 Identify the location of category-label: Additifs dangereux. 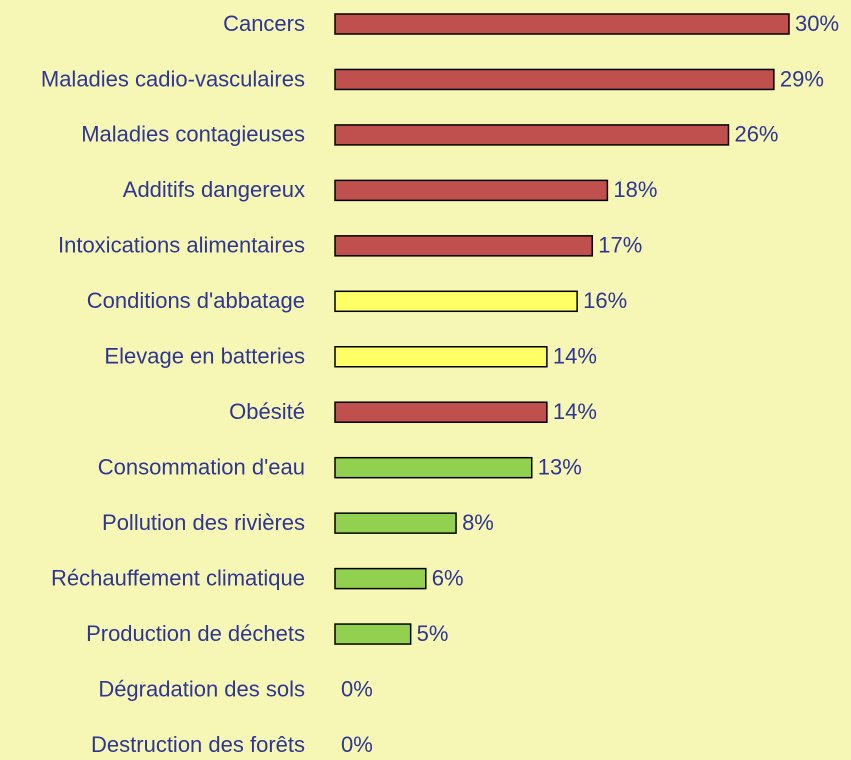
(214, 189).